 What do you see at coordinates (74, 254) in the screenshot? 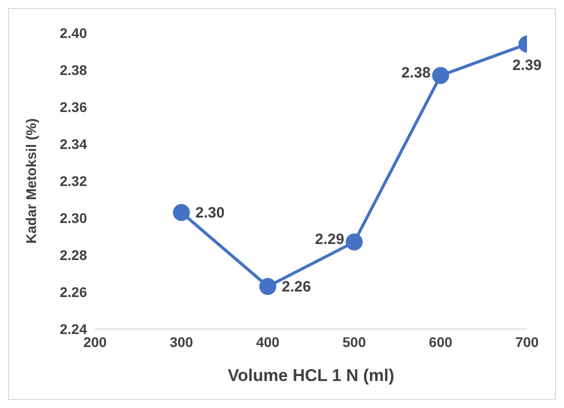
I see `y-tick-label: 2.28` at bounding box center [74, 254].